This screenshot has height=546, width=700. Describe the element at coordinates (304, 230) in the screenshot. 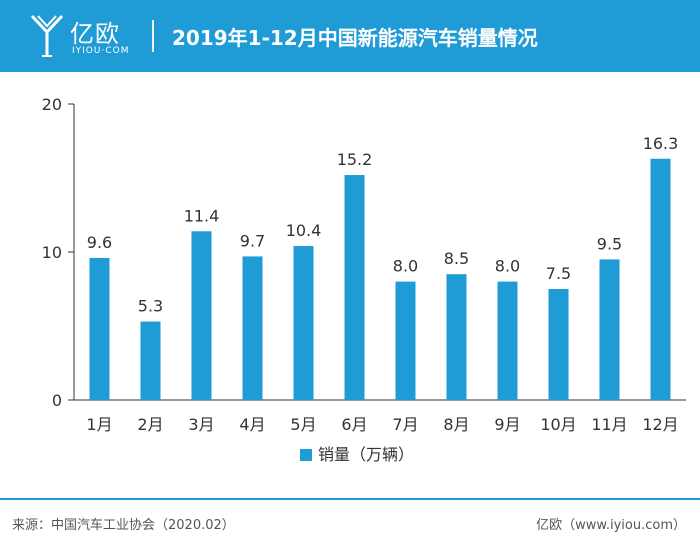

I see `bar-value-label: 10.4` at that location.